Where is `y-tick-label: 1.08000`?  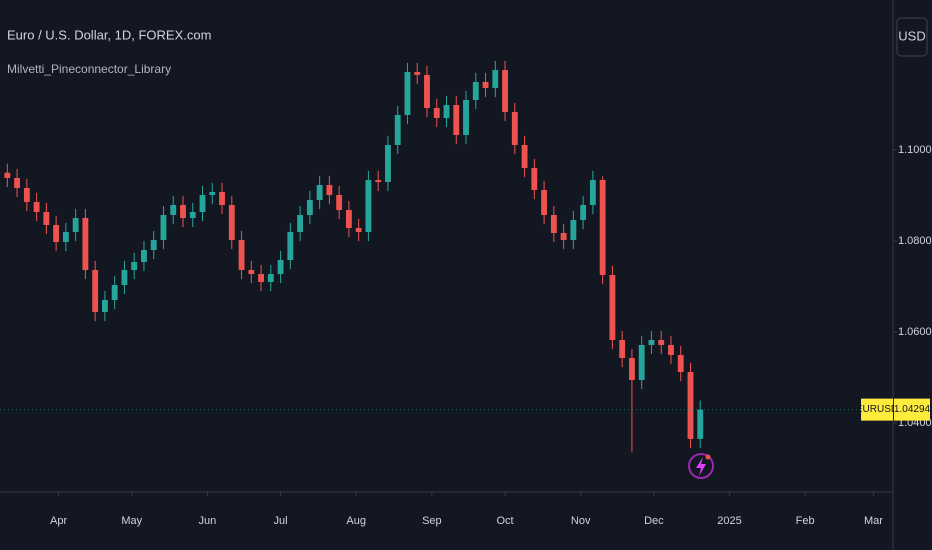
y-tick-label: 1.08000 is located at coordinates (915, 241).